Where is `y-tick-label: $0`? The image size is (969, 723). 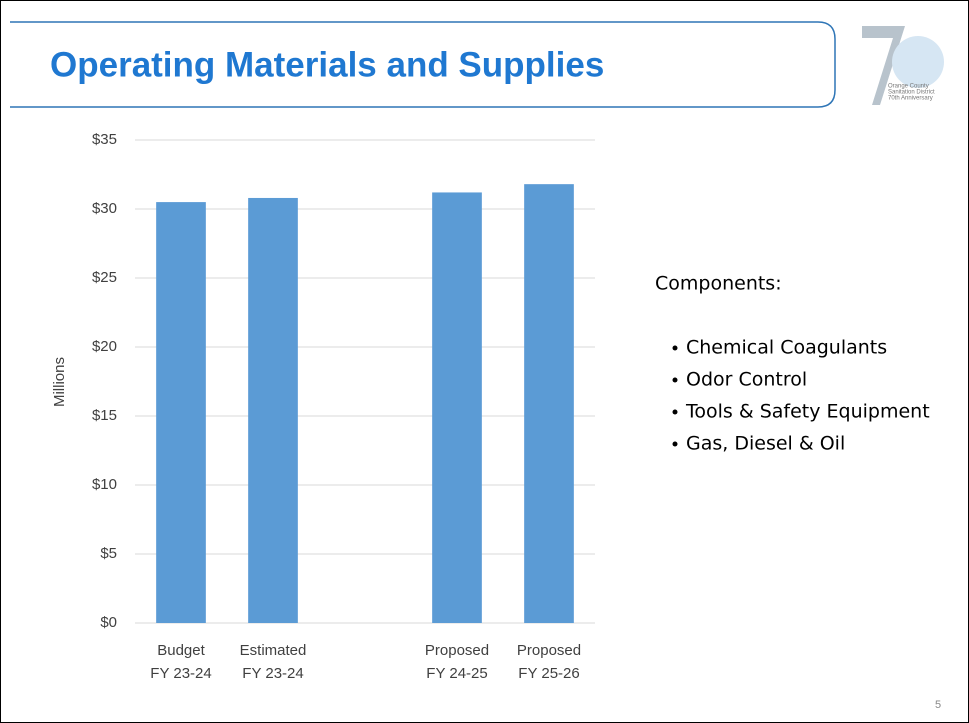 y-tick-label: $0 is located at coordinates (108, 622).